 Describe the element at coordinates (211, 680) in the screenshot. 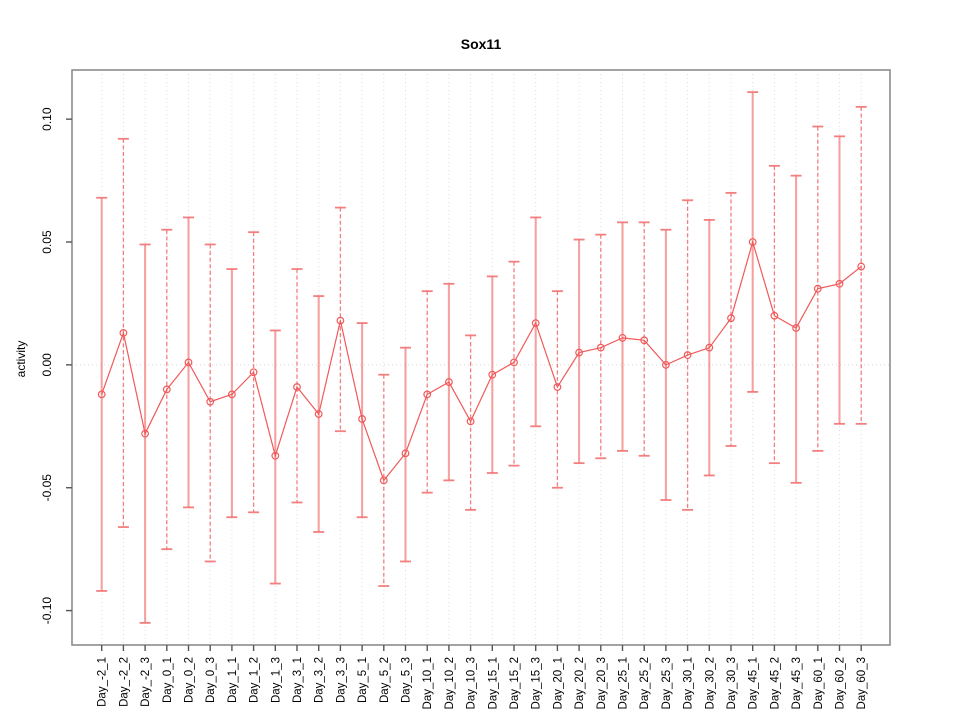

I see `x-tick-label: Day_0_3` at that location.